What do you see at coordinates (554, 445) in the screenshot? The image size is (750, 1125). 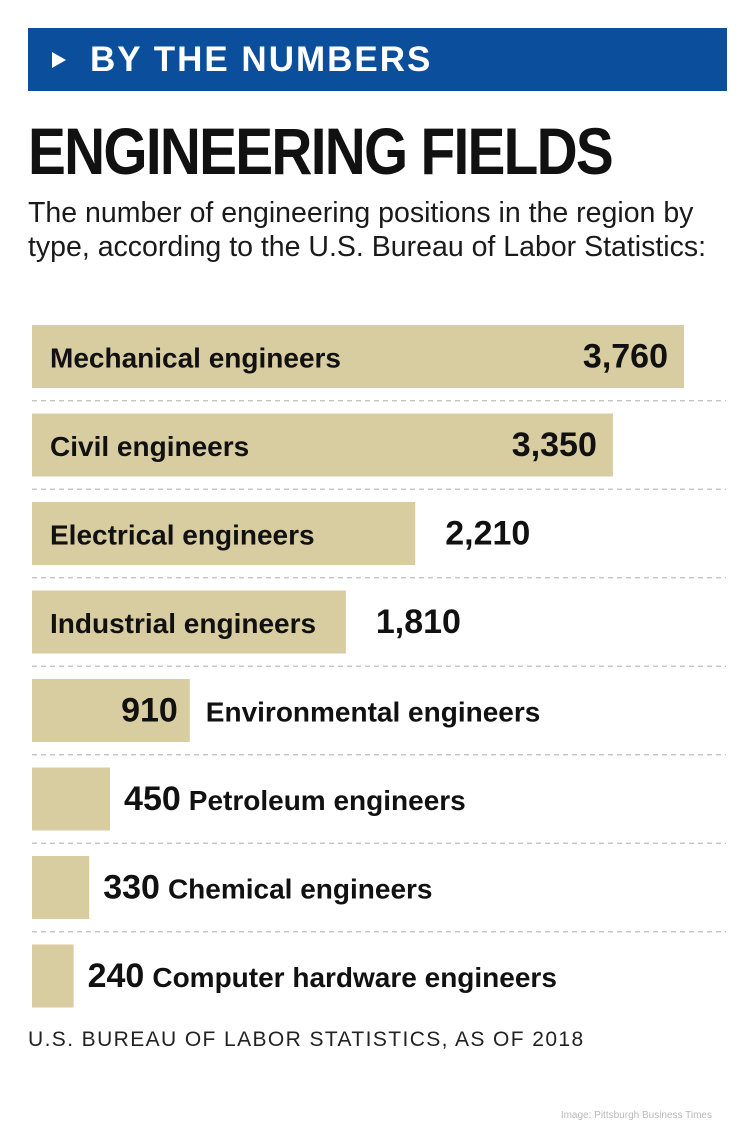 I see `bar-value: 3,350` at bounding box center [554, 445].